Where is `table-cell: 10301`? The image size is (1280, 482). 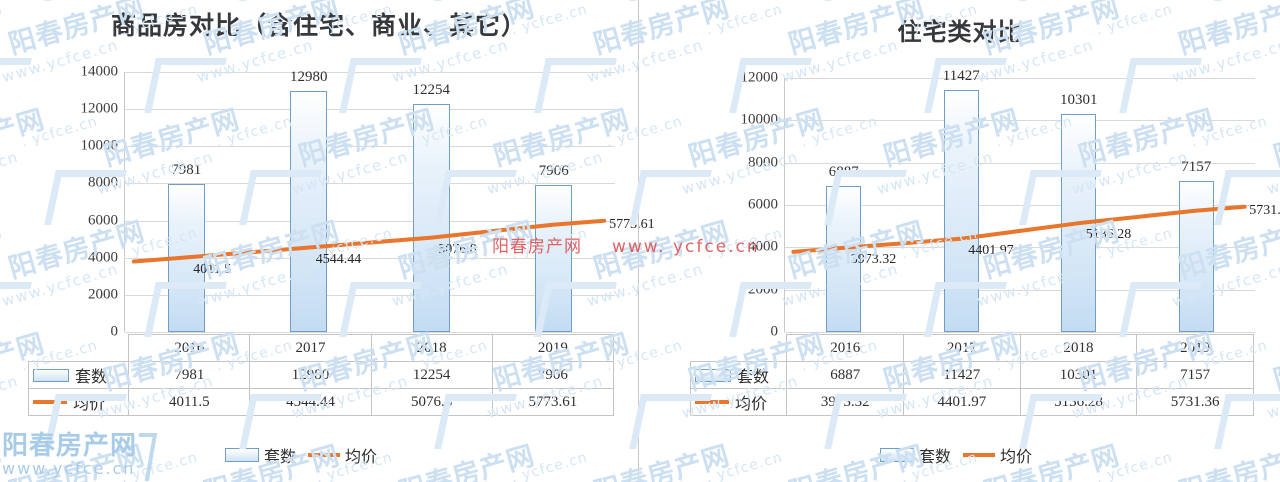 table-cell: 10301 is located at coordinates (1078, 375).